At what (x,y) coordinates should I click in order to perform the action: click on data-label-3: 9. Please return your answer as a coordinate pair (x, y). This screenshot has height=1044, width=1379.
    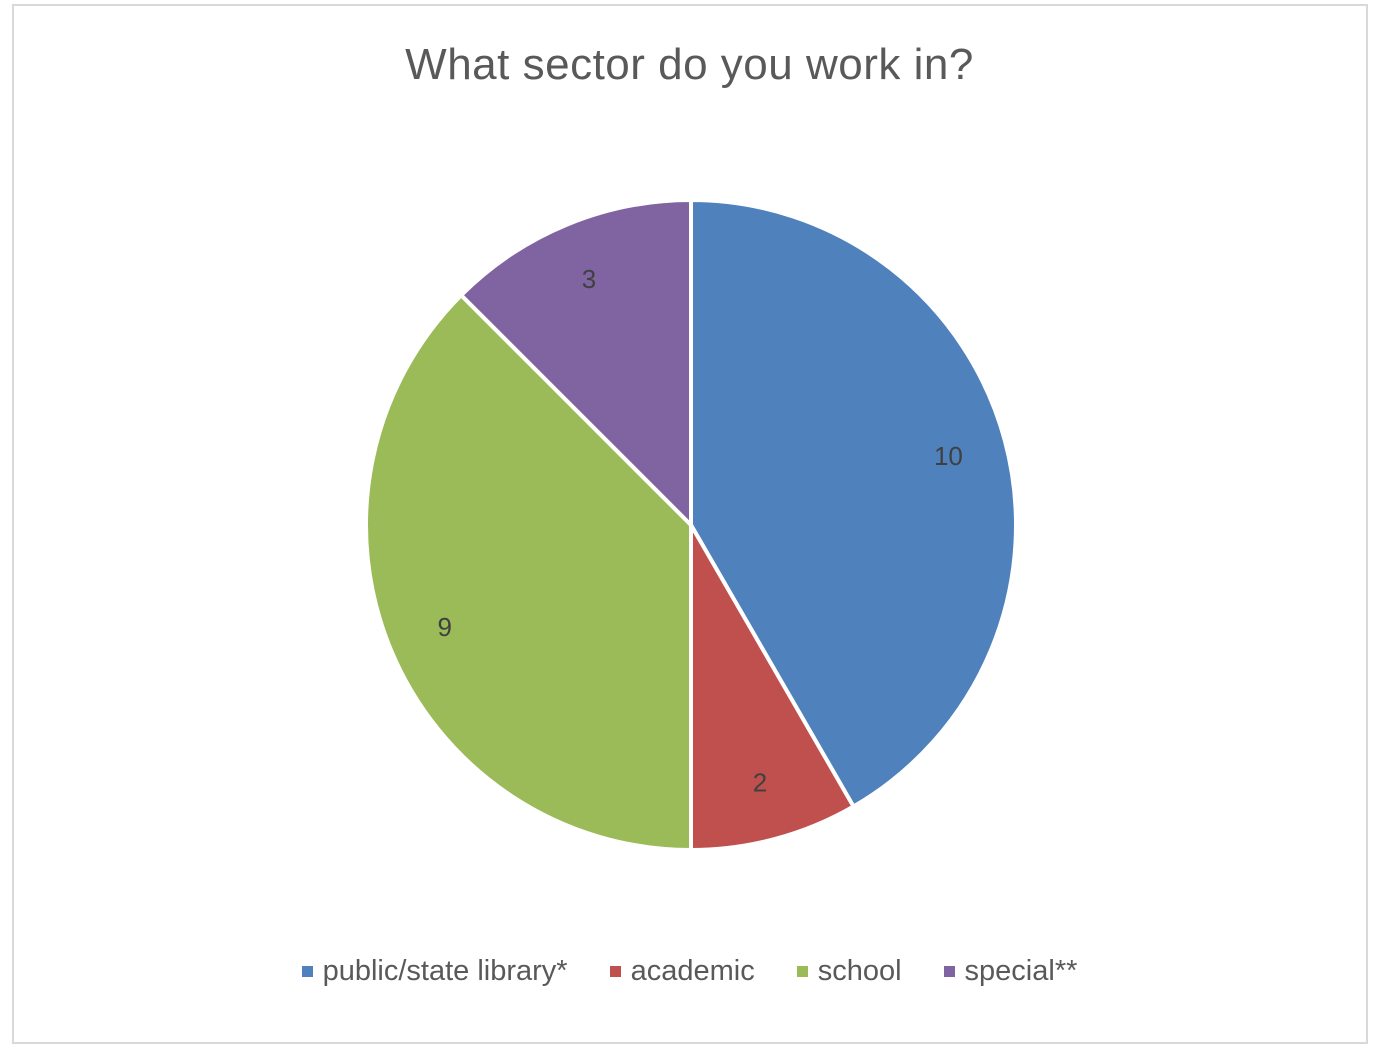
    Looking at the image, I should click on (445, 627).